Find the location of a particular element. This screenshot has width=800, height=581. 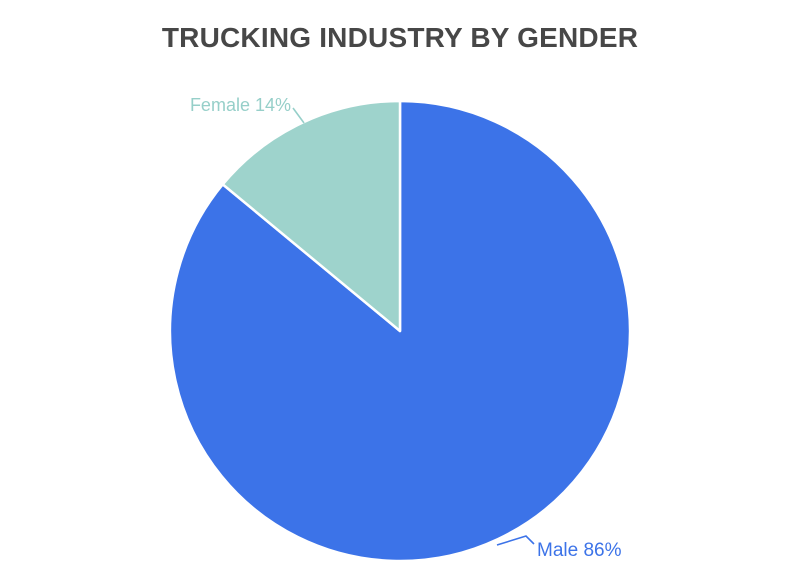

pie-slice-female is located at coordinates (311, 216).